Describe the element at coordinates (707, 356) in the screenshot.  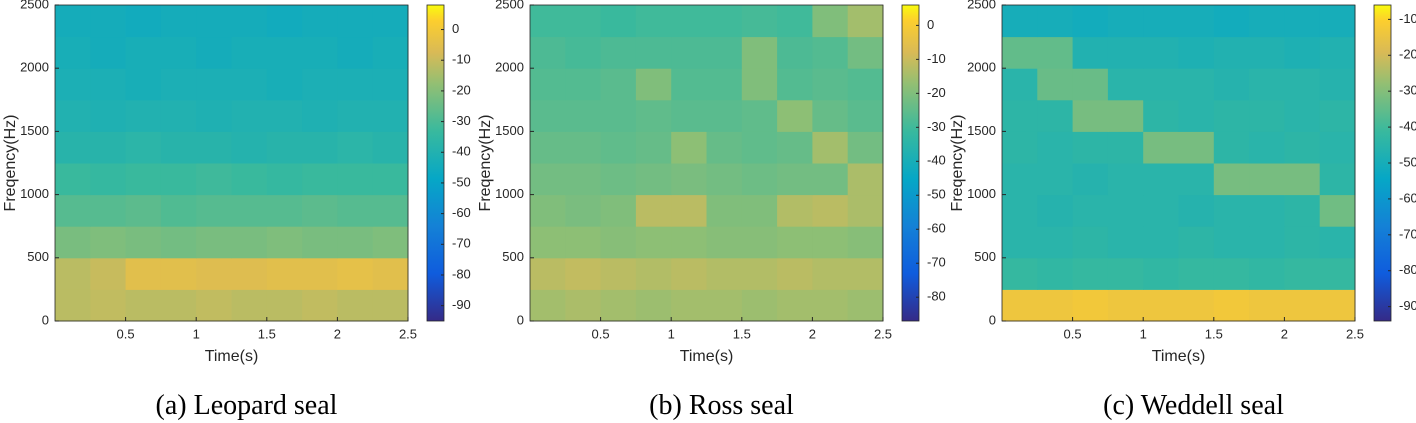
I see `x-axis-label: Time(s)` at that location.